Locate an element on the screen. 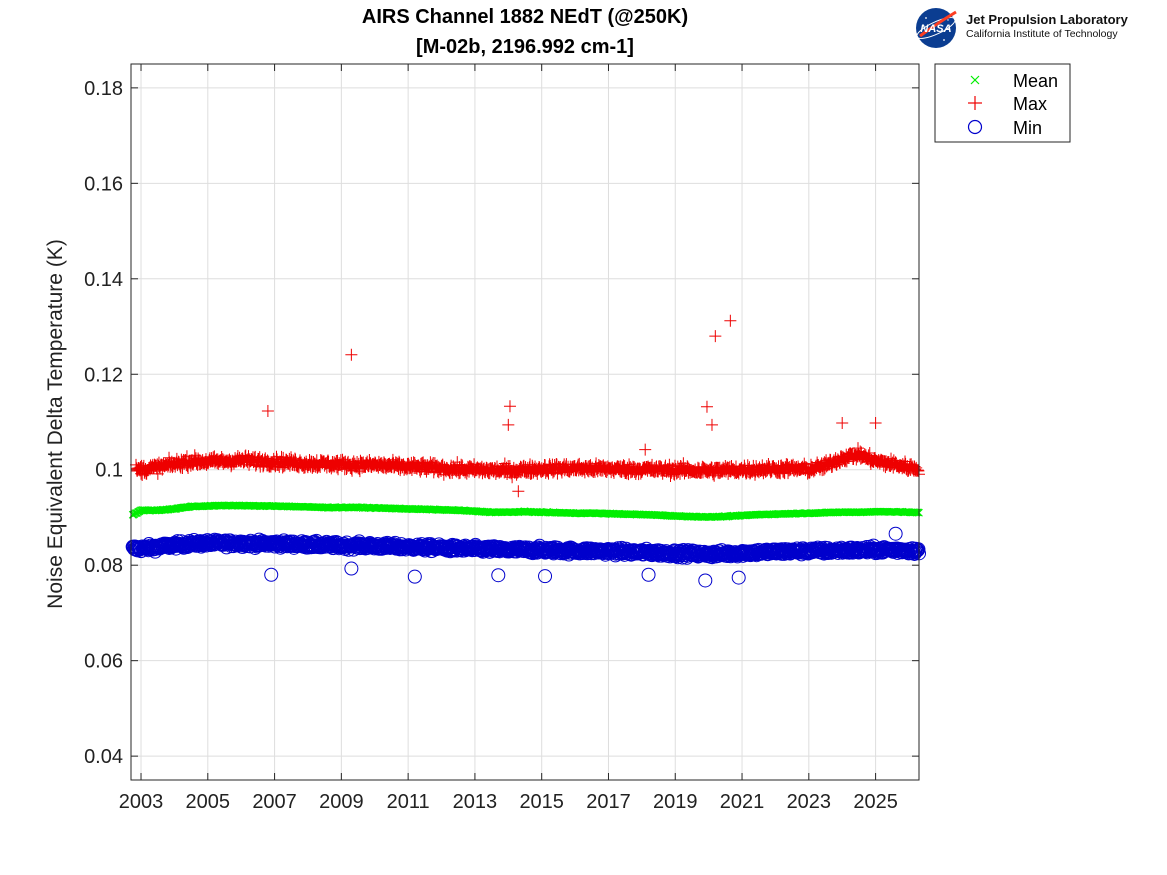 The image size is (1167, 875). y-tick-label: 0.18 is located at coordinates (103, 89).